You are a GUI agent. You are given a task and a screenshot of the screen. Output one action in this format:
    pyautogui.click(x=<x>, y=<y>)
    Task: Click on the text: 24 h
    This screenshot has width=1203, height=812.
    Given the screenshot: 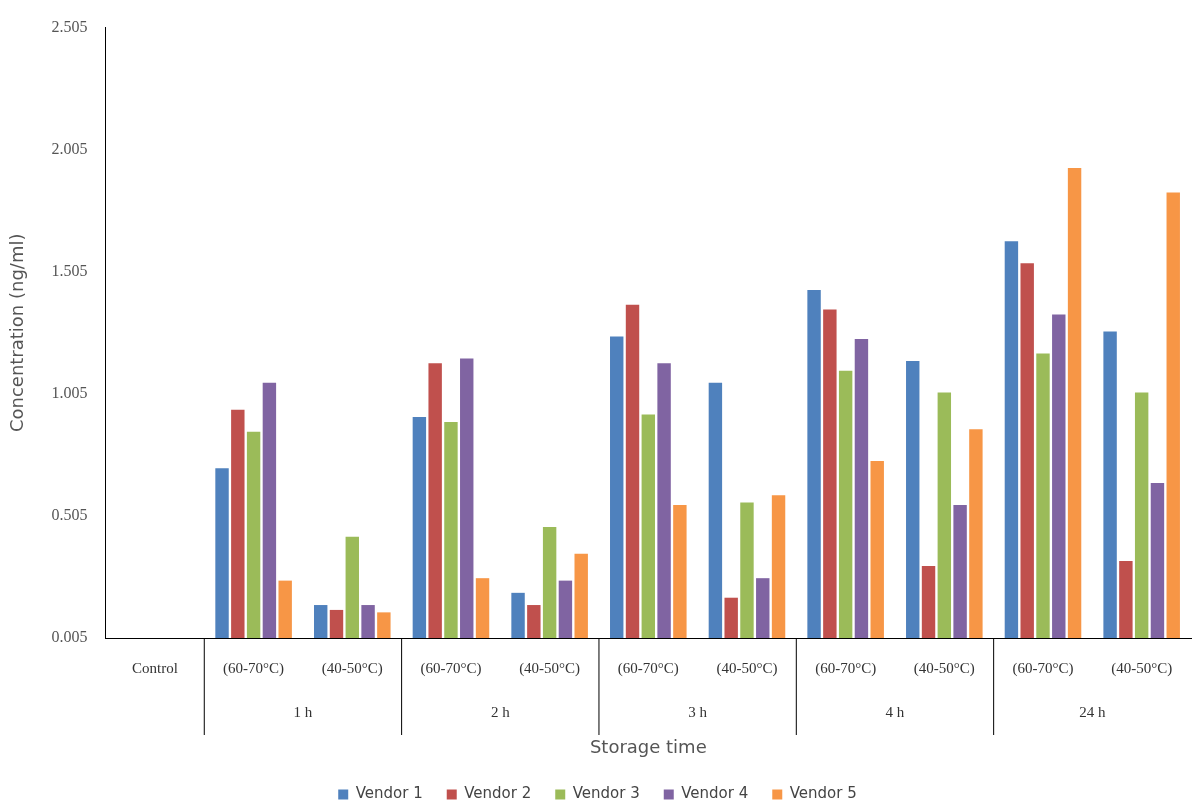 What is the action you would take?
    pyautogui.click(x=1092, y=711)
    